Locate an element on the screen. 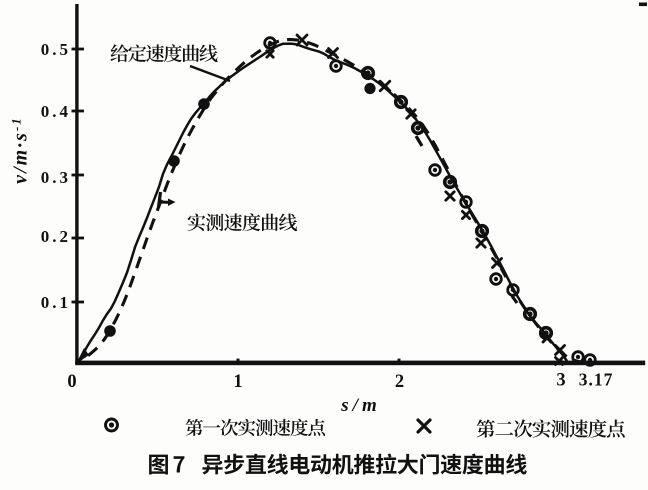  svg-text: v/m·s-1 is located at coordinates (20, 150).